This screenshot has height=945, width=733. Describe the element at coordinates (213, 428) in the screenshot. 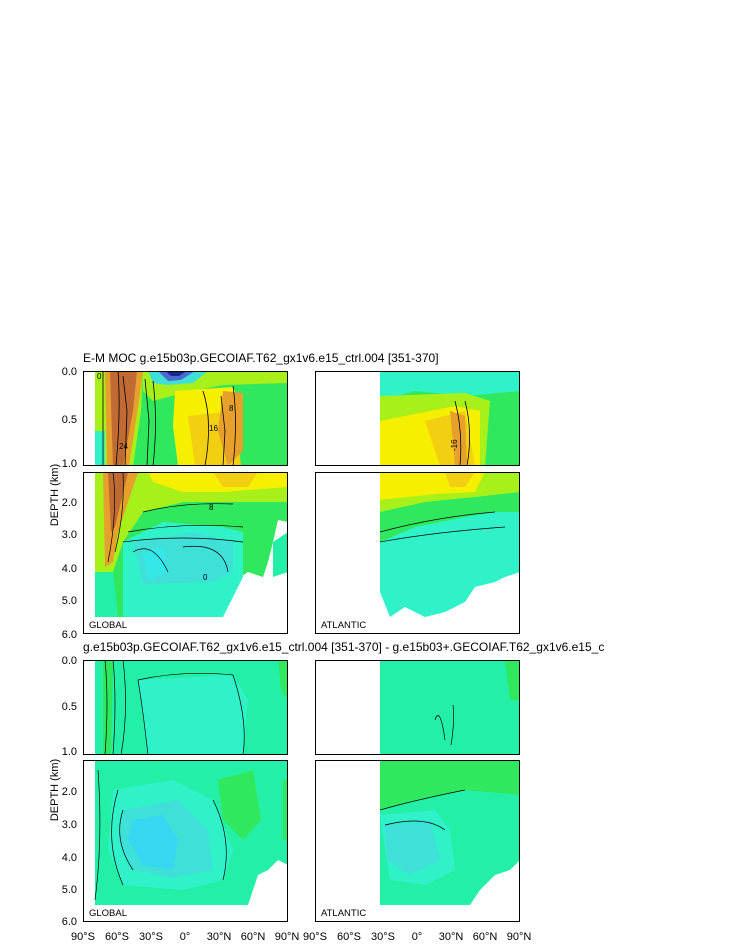

I see `contour-label: 16` at that location.